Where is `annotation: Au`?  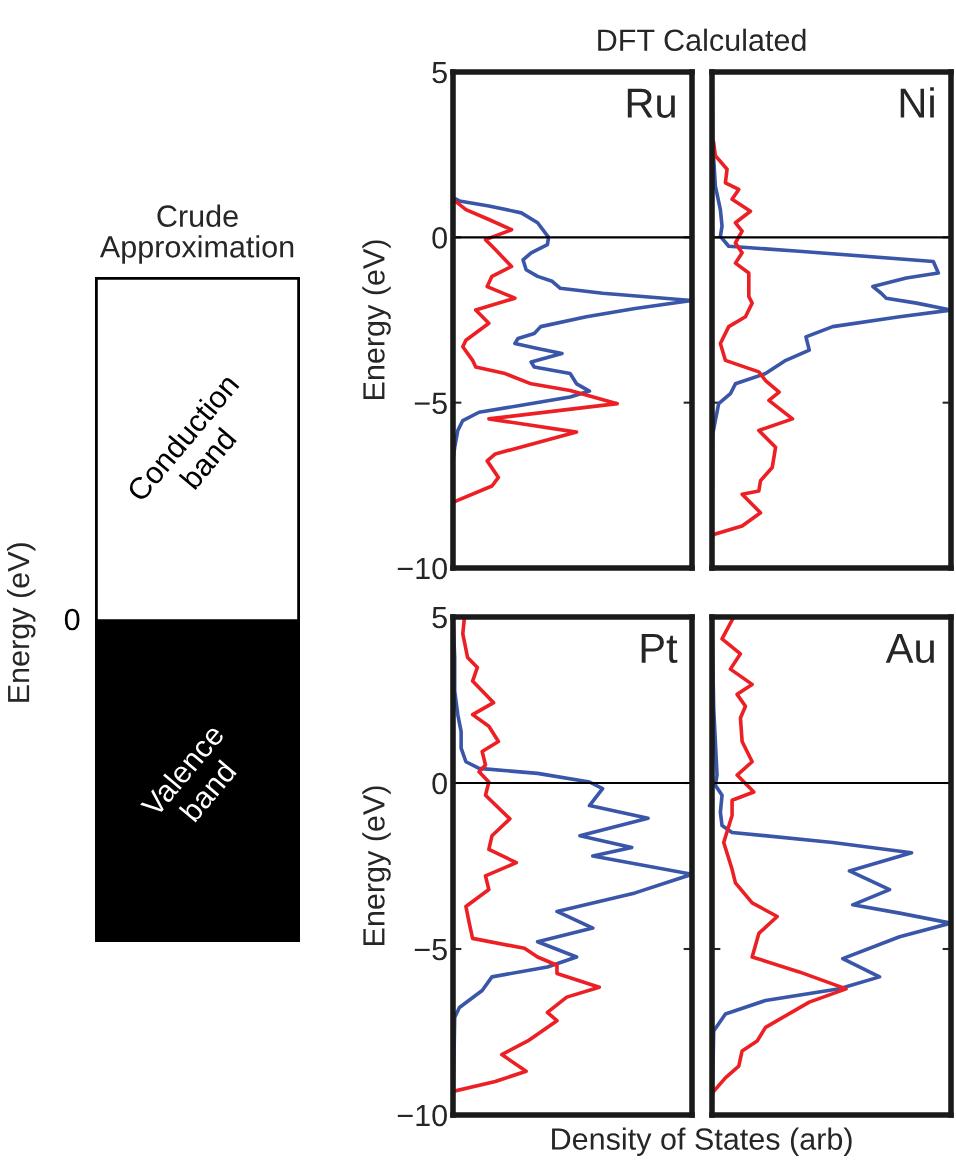 annotation: Au is located at coordinates (909, 648).